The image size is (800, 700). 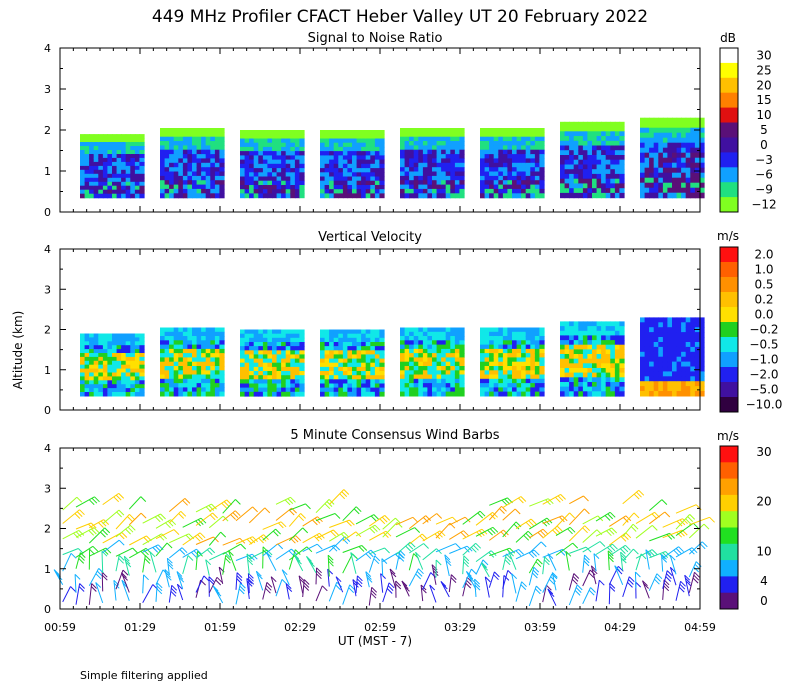 What do you see at coordinates (47, 370) in the screenshot?
I see `y-tick-label: 1` at bounding box center [47, 370].